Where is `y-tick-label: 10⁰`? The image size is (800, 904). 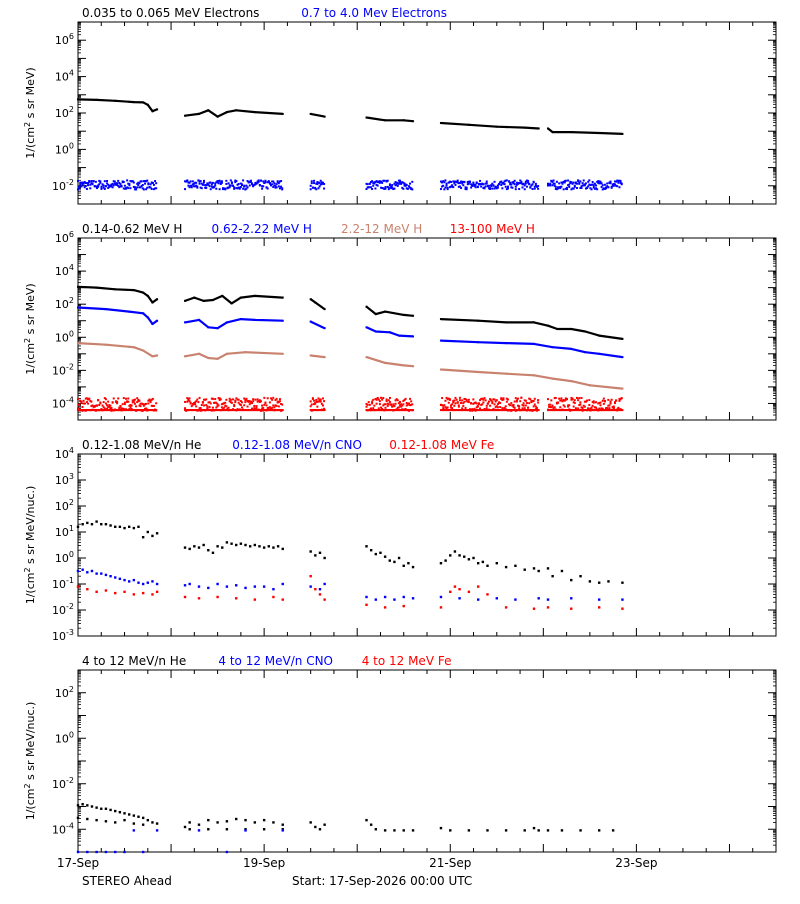 y-tick-label: 10⁰ is located at coordinates (64, 148).